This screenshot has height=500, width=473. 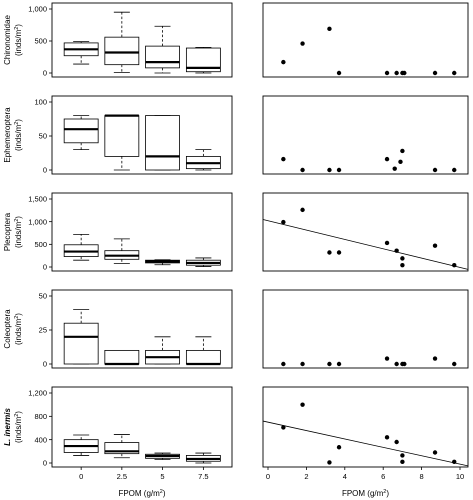 What do you see at coordinates (43, 330) in the screenshot?
I see `y-tick-label: 25` at bounding box center [43, 330].